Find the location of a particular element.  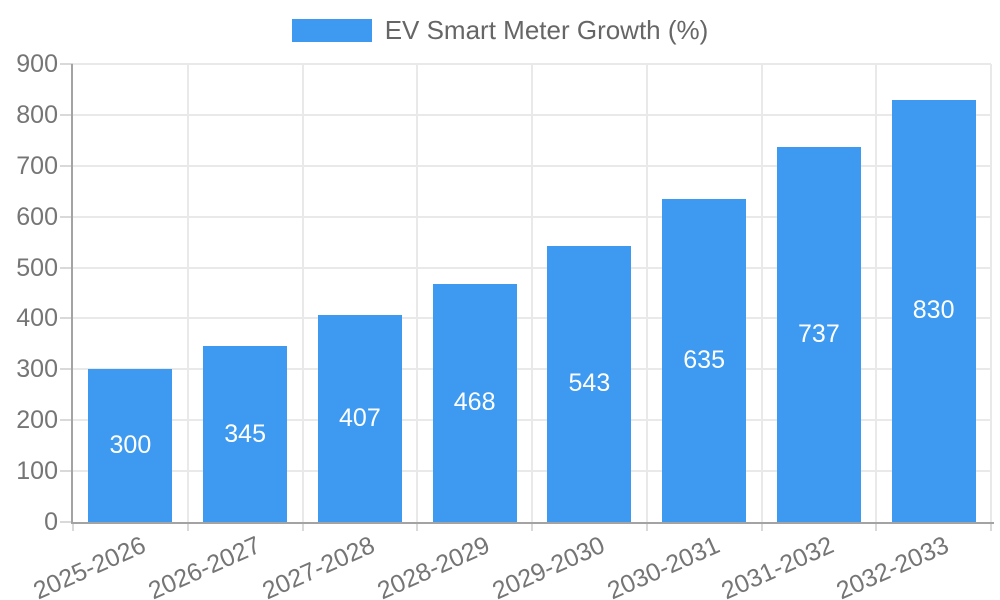

x-axis-category-label: 2032-2033 is located at coordinates (893, 565).